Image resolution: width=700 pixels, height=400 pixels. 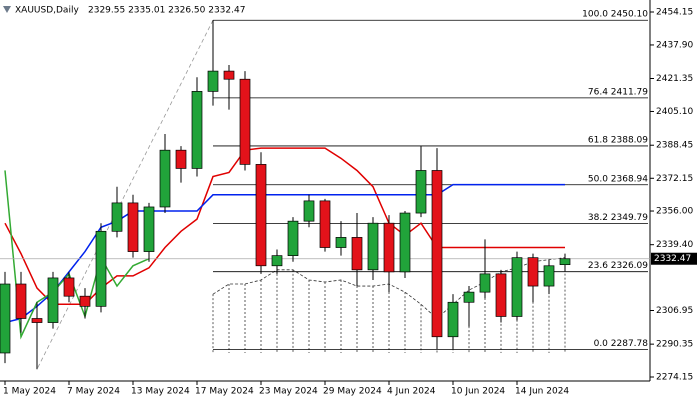 What do you see at coordinates (166, 11) in the screenshot?
I see `ohlc-label: 2329.55 2335.01 2326.50 2332.47` at bounding box center [166, 11].